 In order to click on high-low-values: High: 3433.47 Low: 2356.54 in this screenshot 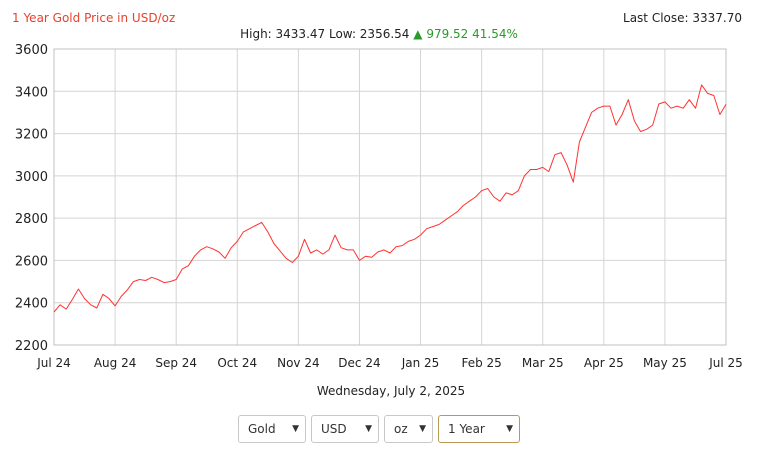, I will do `click(325, 34)`.